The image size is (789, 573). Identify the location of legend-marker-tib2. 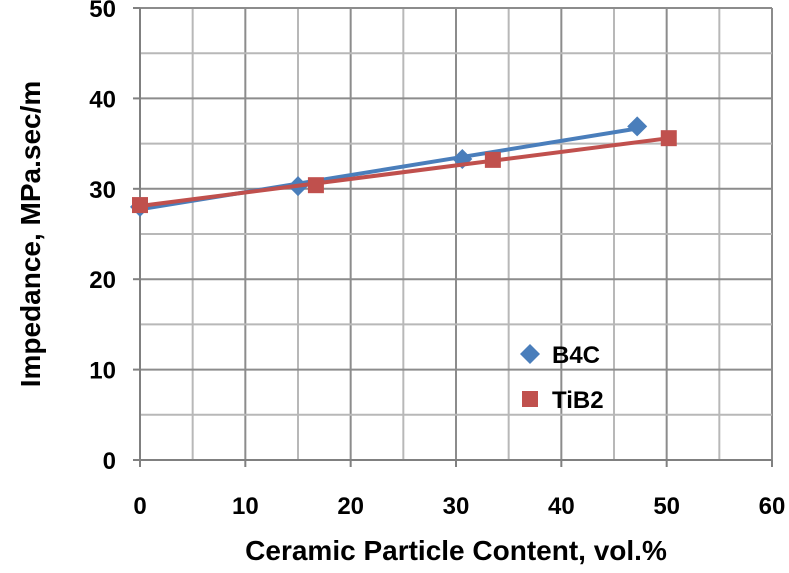
(530, 399).